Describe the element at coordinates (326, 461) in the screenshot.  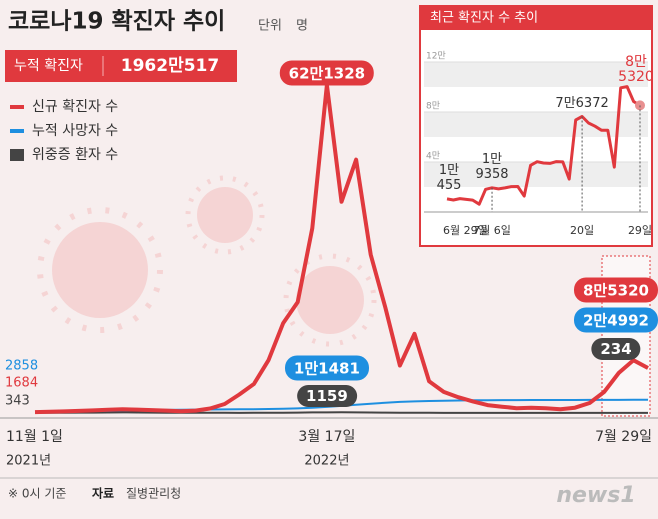
I see `year-label: 2022년` at that location.